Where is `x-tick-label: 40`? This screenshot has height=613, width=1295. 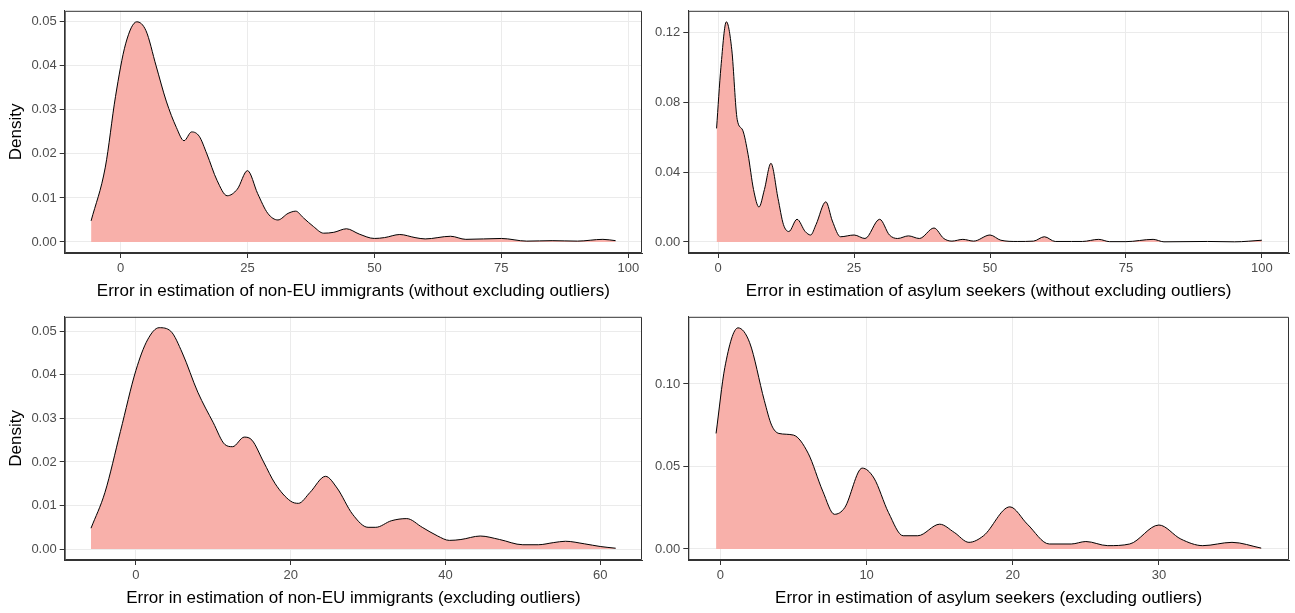 x-tick-label: 40 is located at coordinates (445, 575).